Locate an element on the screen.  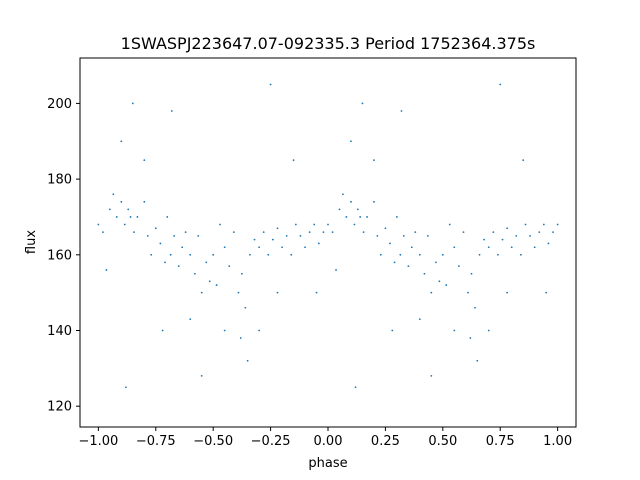
x-axis-label: phase is located at coordinates (327, 463).